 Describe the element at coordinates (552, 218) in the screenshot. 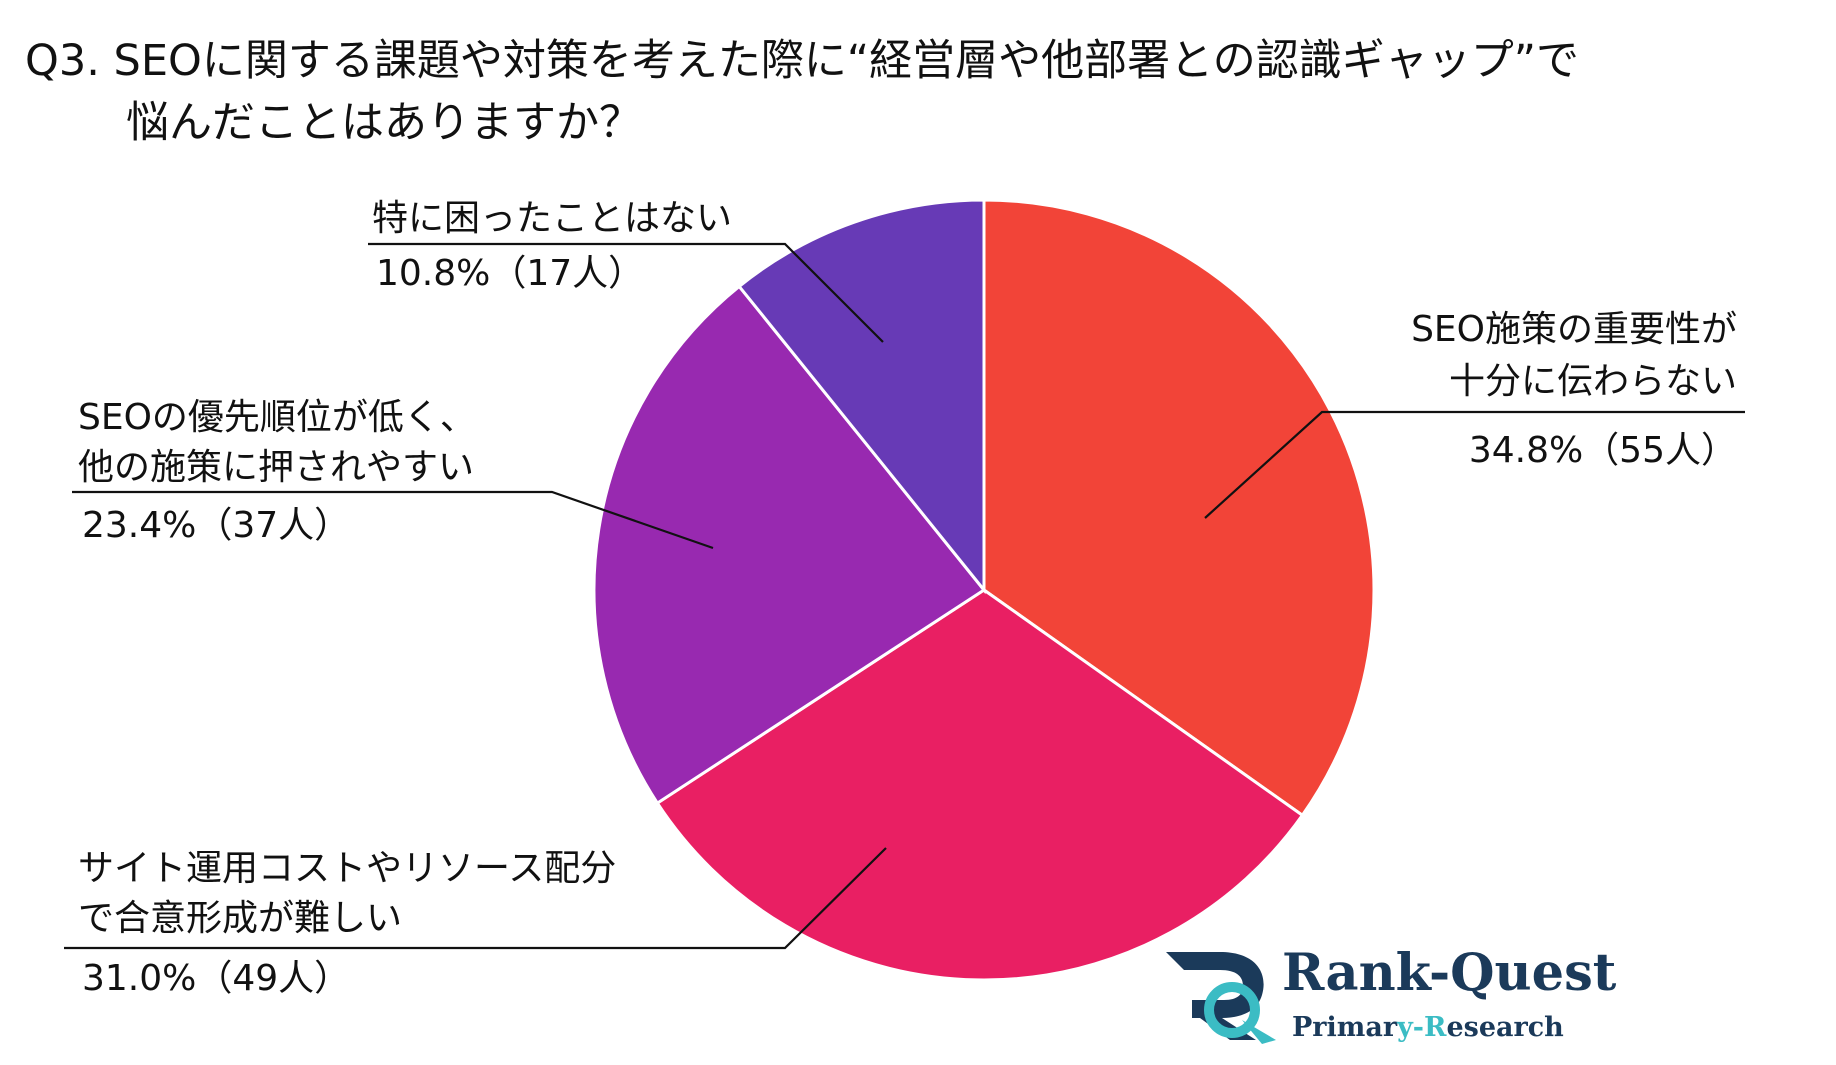

I see `slice-label-no-problem-line-1: 特に困ったことはない` at that location.